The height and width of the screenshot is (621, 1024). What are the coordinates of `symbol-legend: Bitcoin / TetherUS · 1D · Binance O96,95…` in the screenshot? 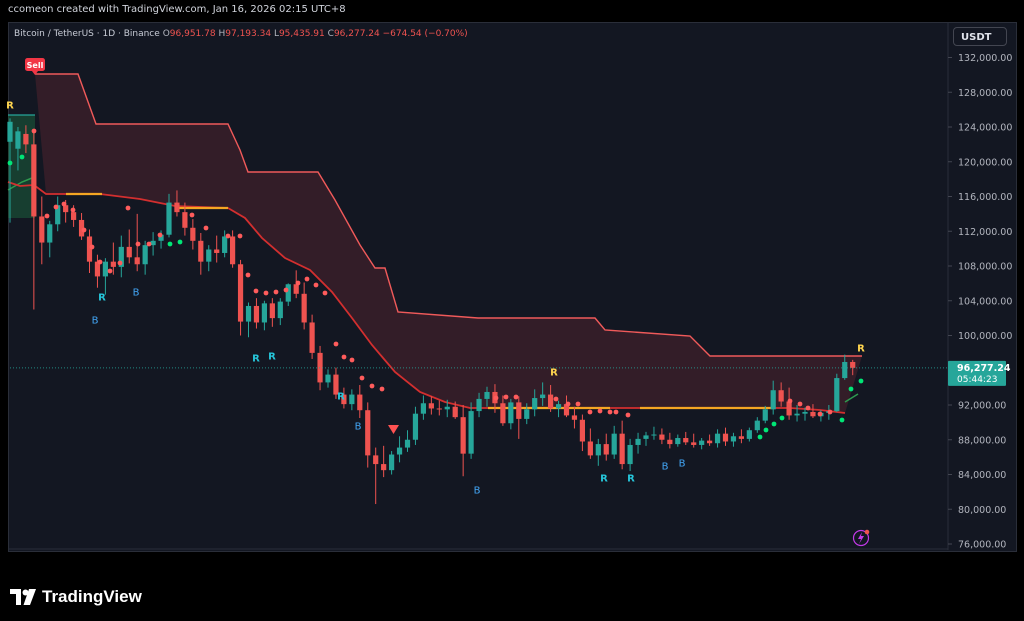 It's located at (241, 34).